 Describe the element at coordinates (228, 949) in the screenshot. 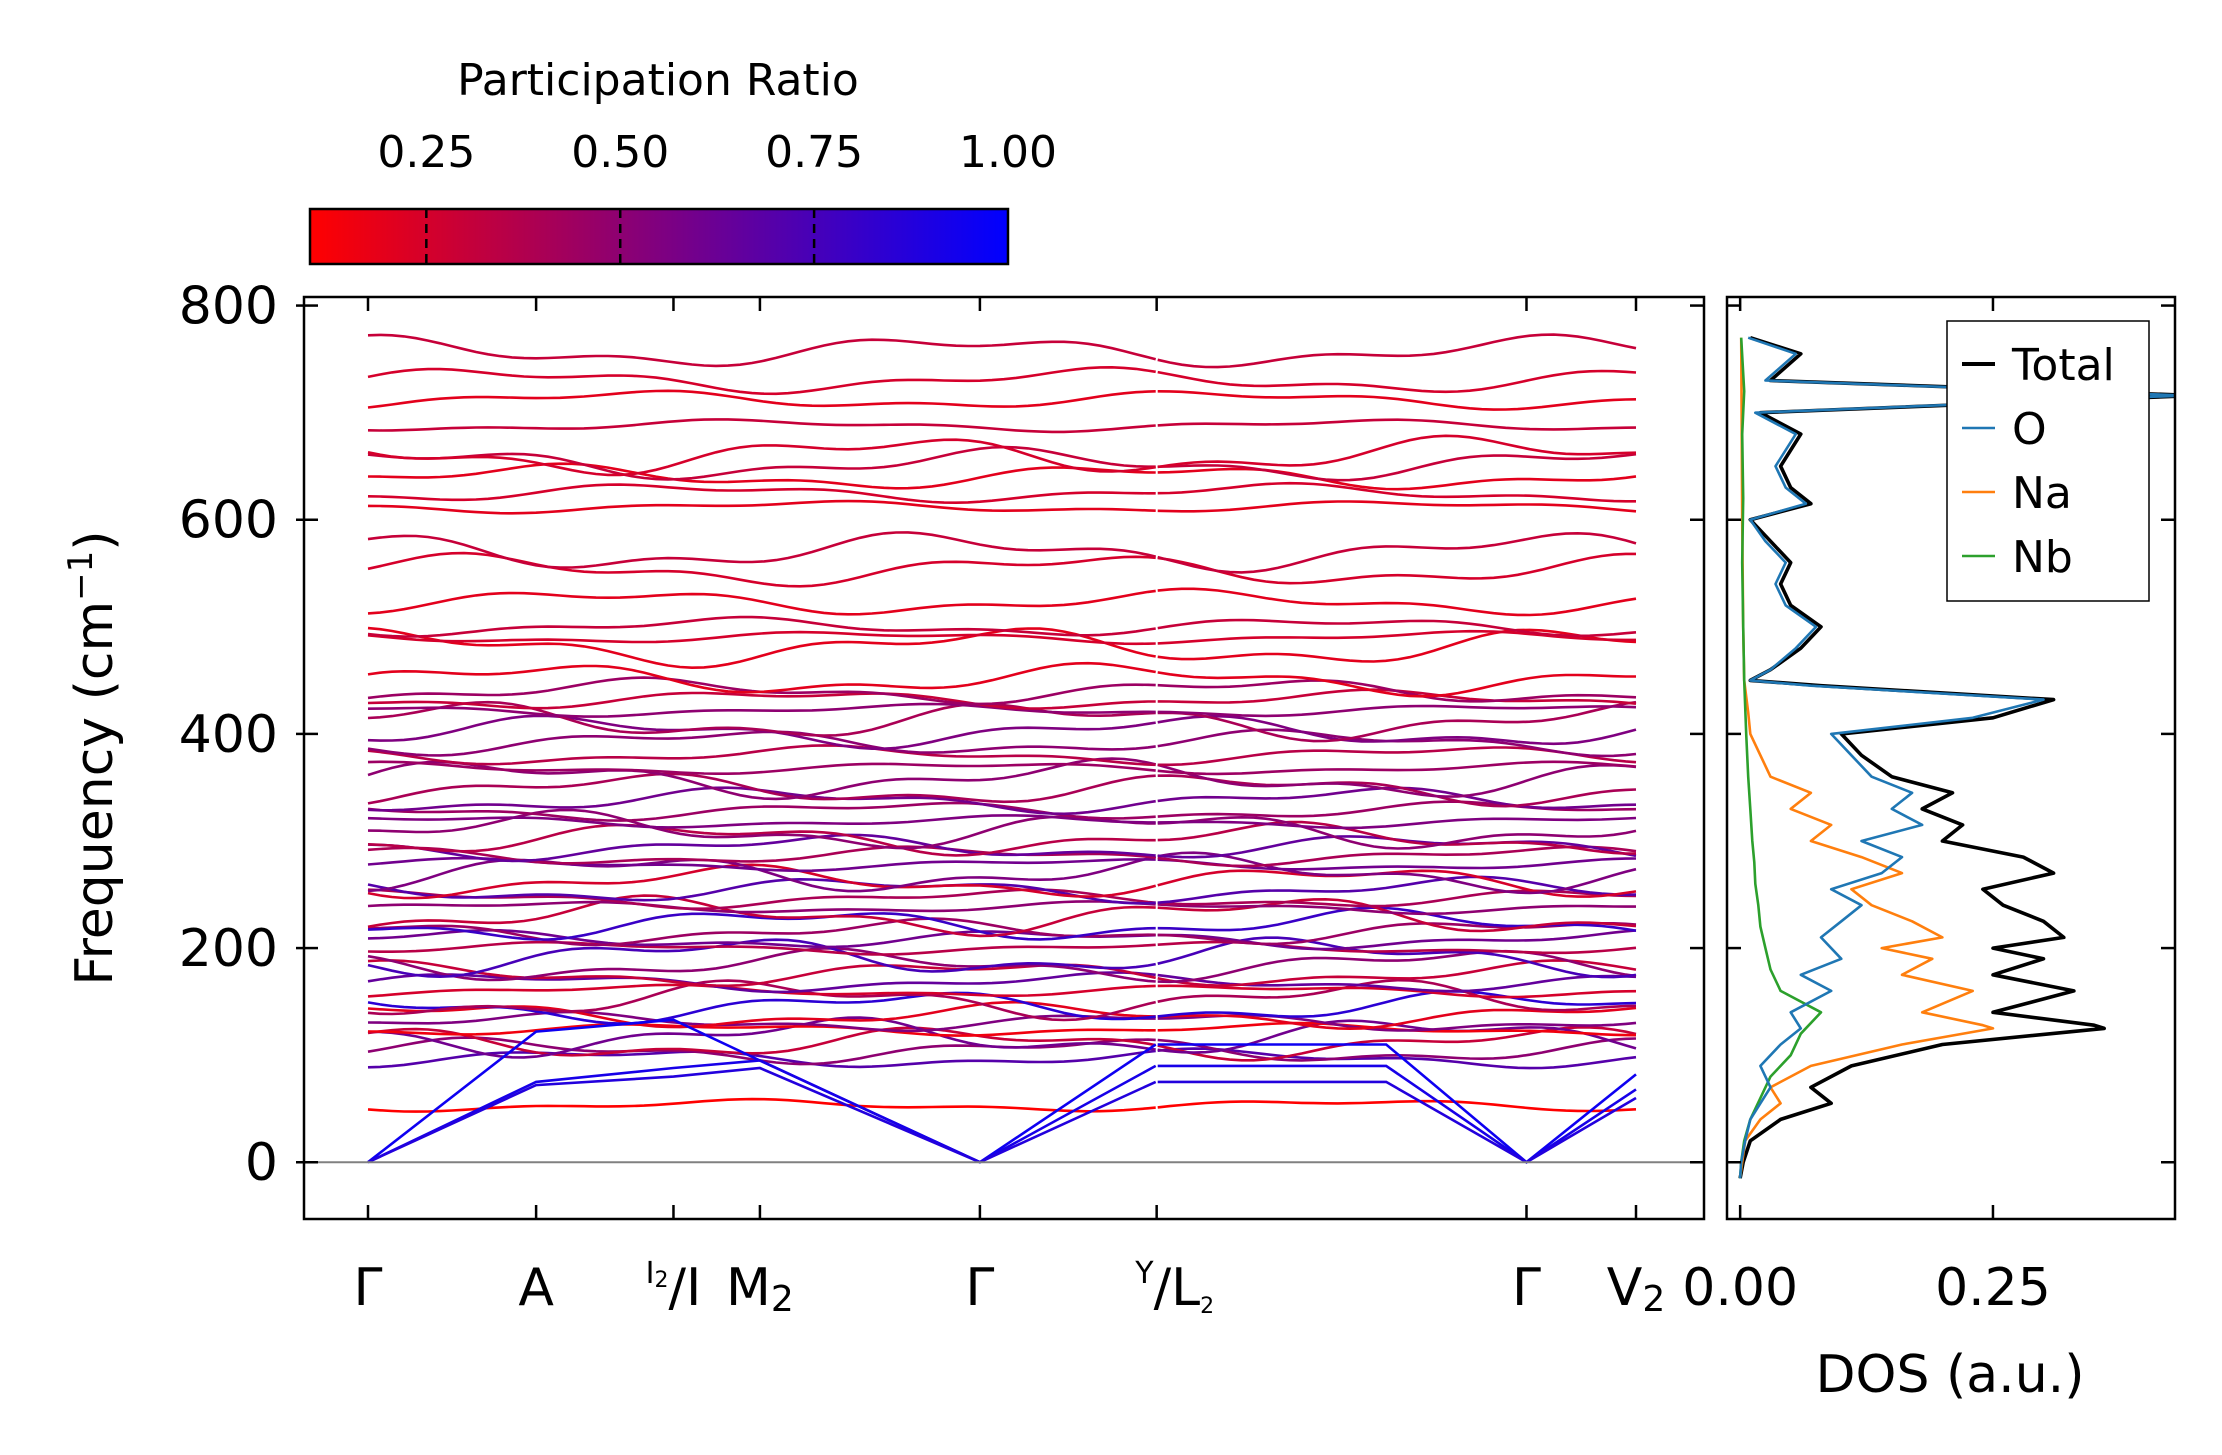

I see `y-tick-label: 200` at that location.